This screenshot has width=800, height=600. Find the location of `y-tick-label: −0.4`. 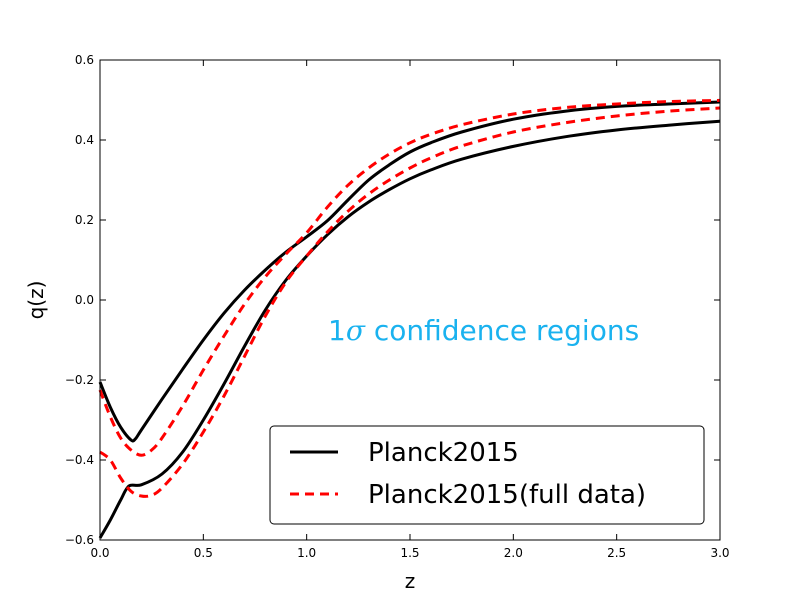

y-tick-label: −0.4 is located at coordinates (79, 460).